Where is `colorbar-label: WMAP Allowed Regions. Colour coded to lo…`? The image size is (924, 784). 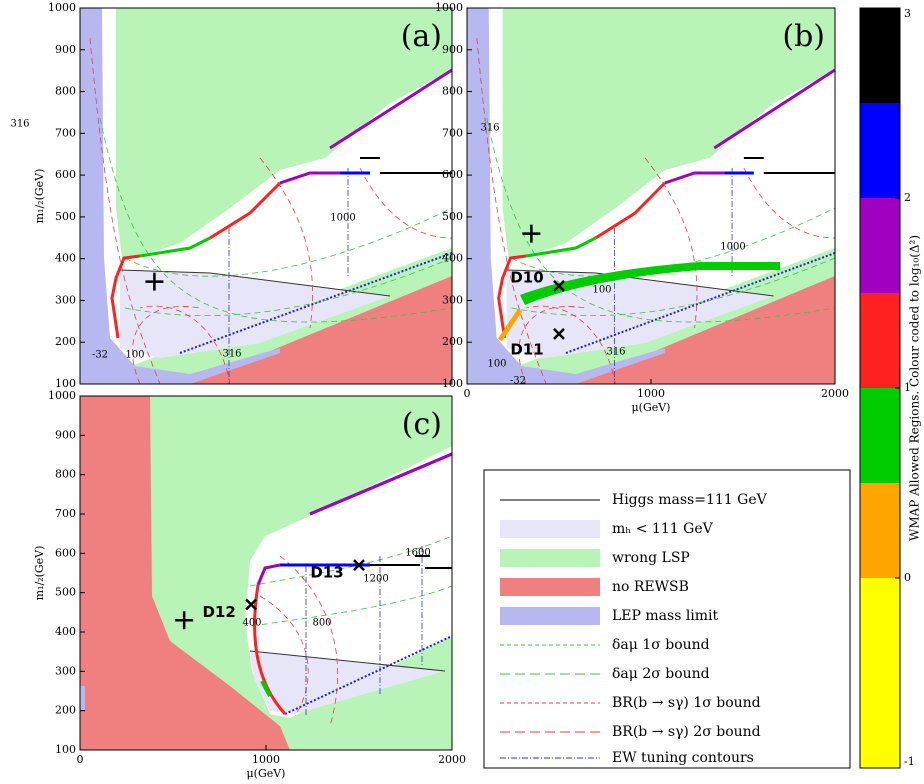
colorbar-label: WMAP Allowed Regions. Colour coded to lo… is located at coordinates (915, 388).